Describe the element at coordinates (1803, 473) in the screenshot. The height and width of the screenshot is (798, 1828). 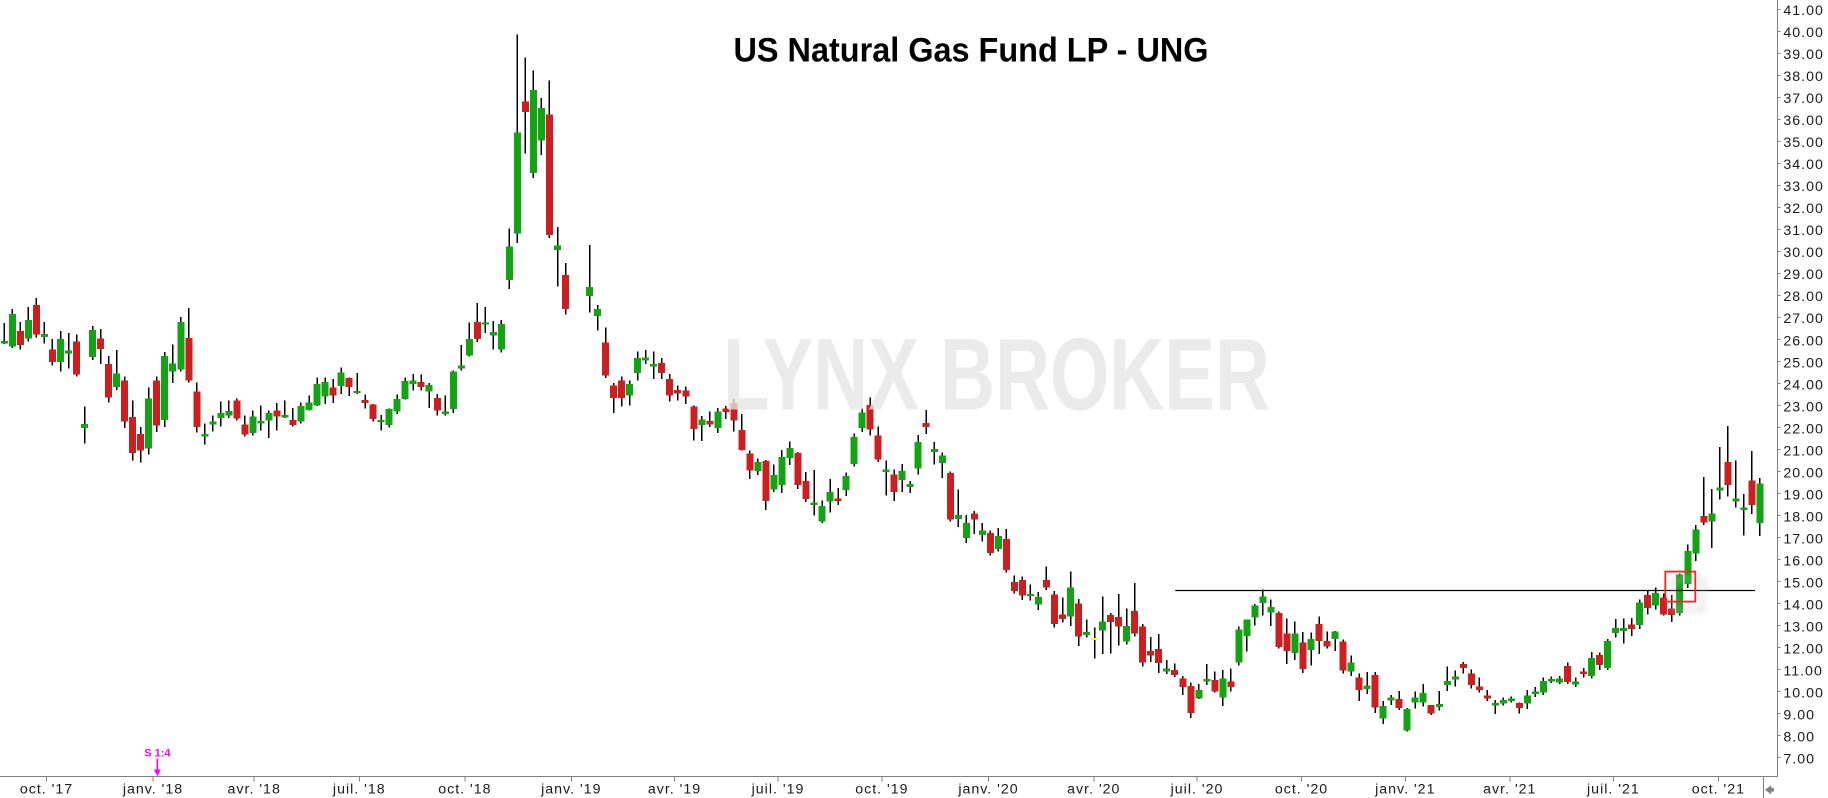
I see `svg-text: 20.00` at that location.